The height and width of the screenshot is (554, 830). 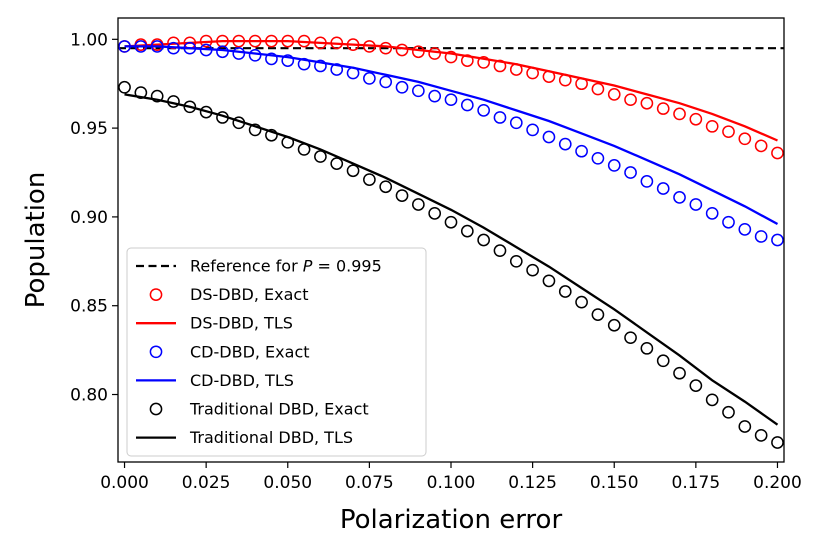 What do you see at coordinates (124, 483) in the screenshot?
I see `x-tick-label: 0.000` at bounding box center [124, 483].